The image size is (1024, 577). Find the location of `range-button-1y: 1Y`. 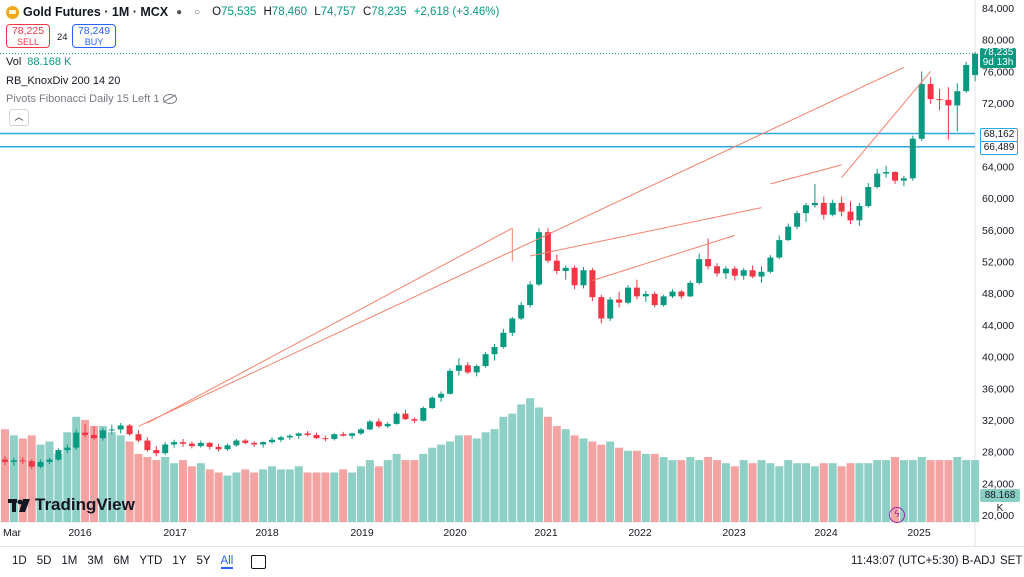

range-button-1y: 1Y is located at coordinates (179, 561).